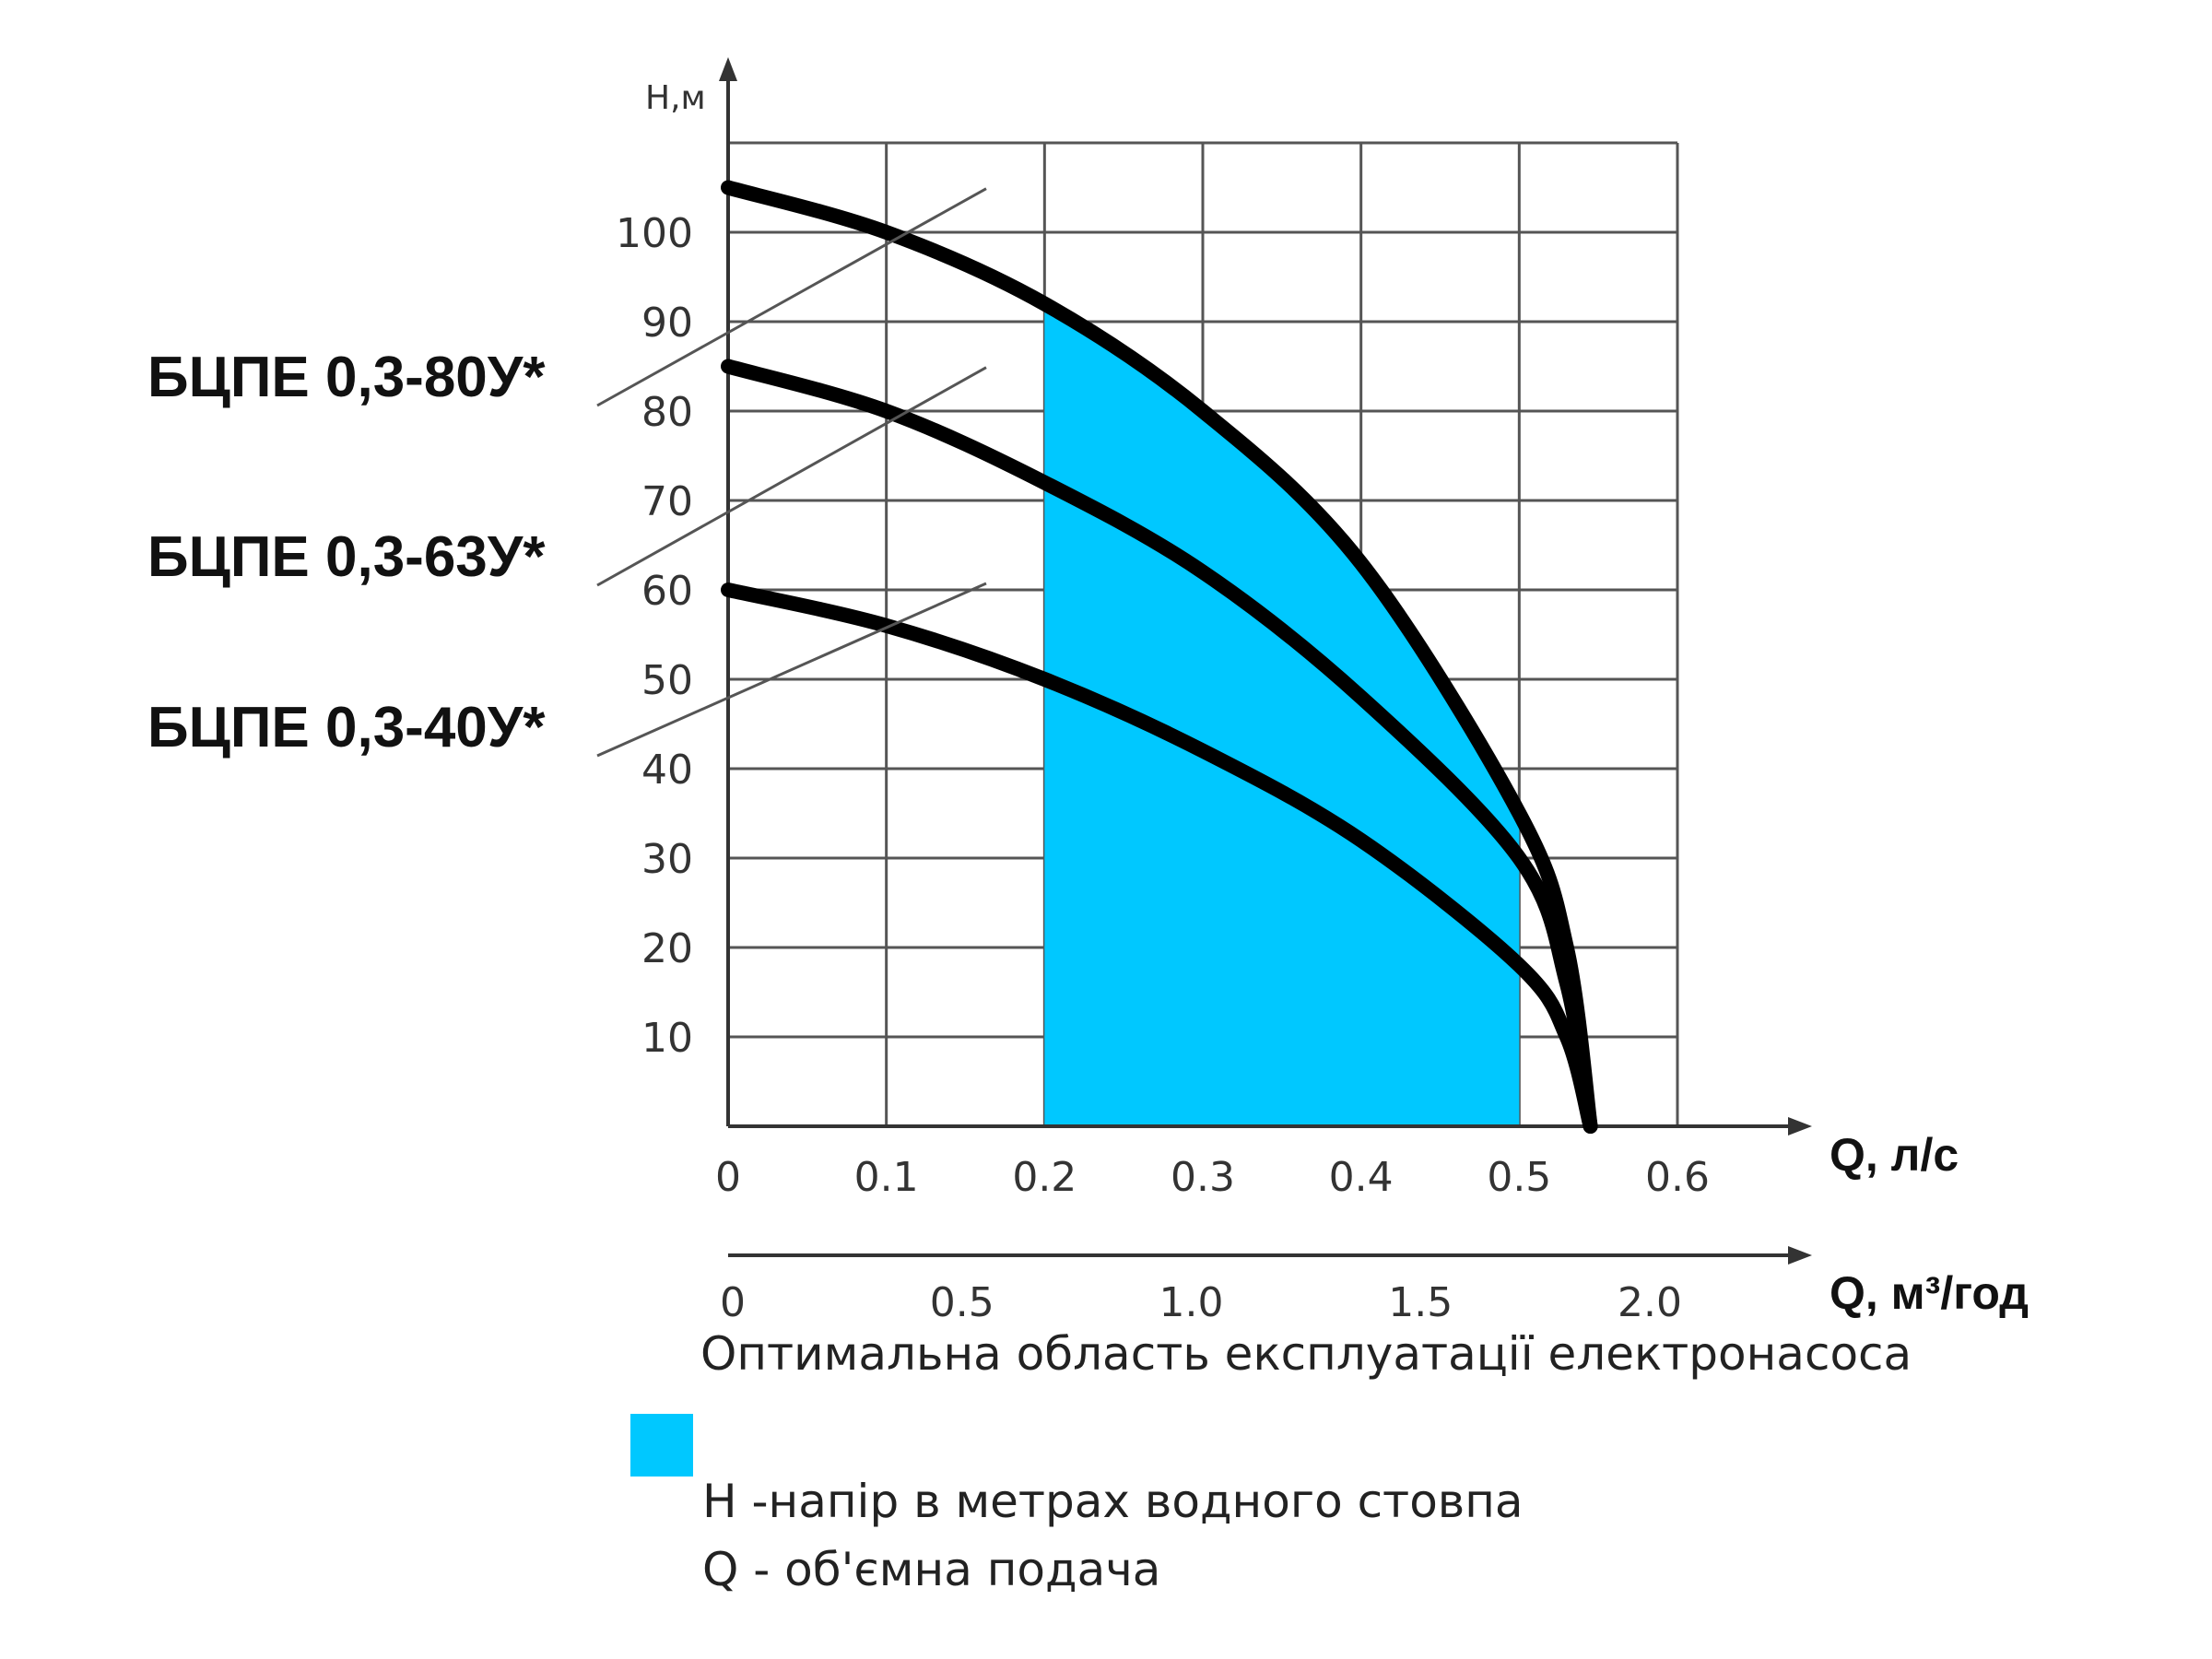  I want to click on y-tick-label: 20, so click(667, 948).